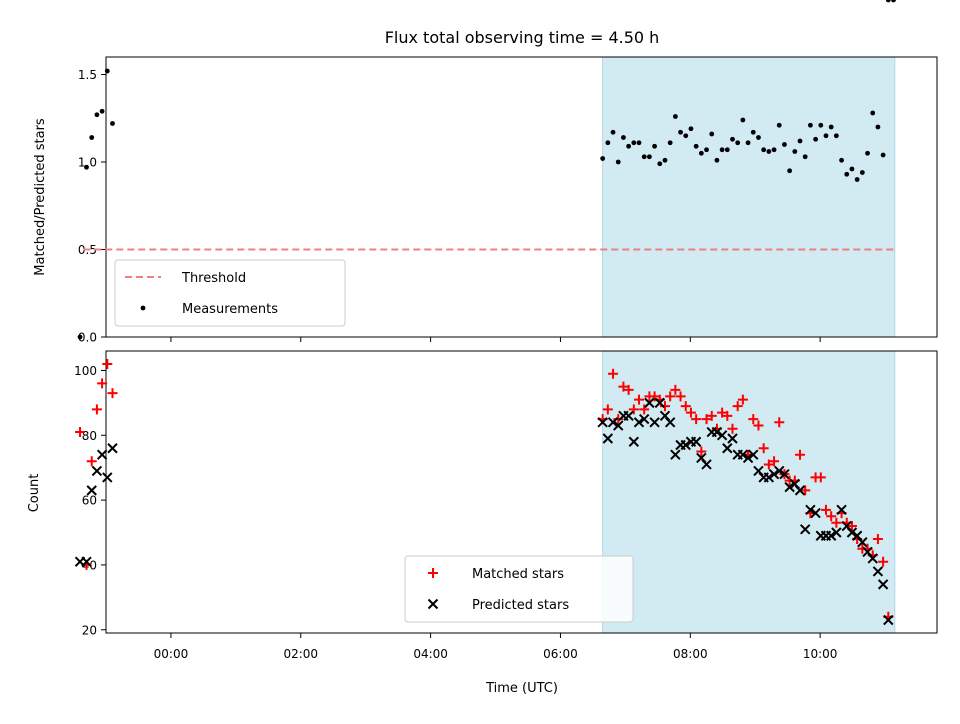 Image resolution: width=960 pixels, height=724 pixels. What do you see at coordinates (560, 654) in the screenshot?
I see `x-tick-label: 06:00` at bounding box center [560, 654].